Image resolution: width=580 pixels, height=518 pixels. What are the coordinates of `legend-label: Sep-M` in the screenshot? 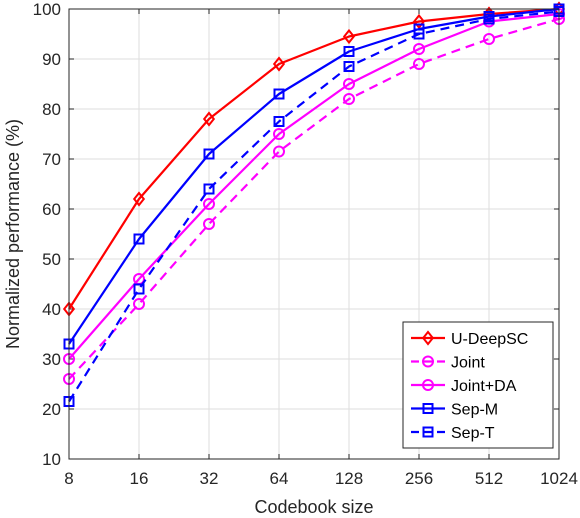 It's located at (474, 410).